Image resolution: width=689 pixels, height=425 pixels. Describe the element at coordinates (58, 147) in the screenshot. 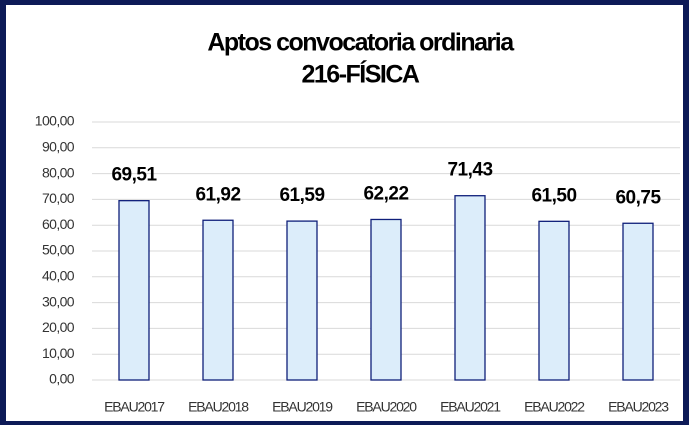

I see `y-tick-label: 90,00` at that location.